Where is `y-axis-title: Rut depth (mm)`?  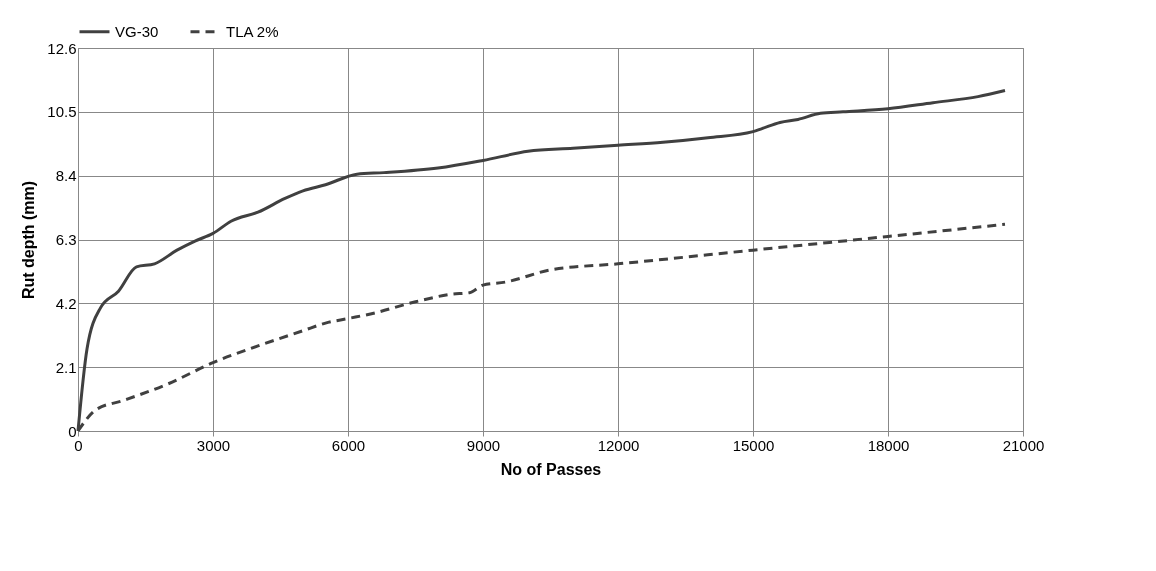
y-axis-title: Rut depth (mm) is located at coordinates (29, 240).